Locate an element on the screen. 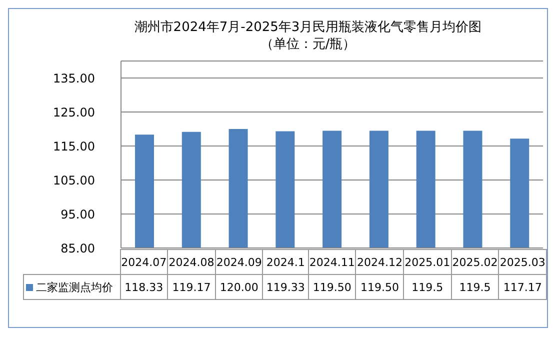 Image resolution: width=556 pixels, height=338 pixels. data-label: 119.33 is located at coordinates (285, 287).